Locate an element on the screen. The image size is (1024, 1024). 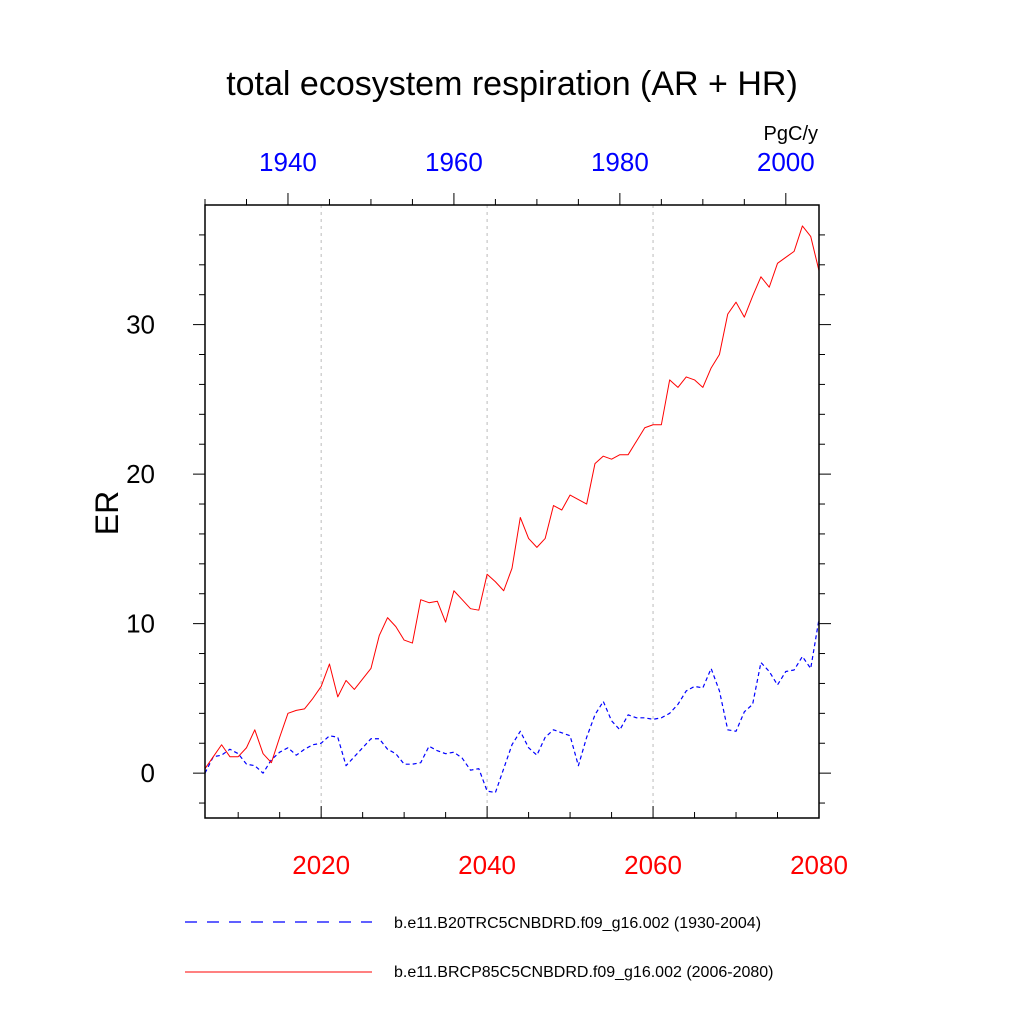
x-bottom-tick-label-2060: 2060 is located at coordinates (653, 865).